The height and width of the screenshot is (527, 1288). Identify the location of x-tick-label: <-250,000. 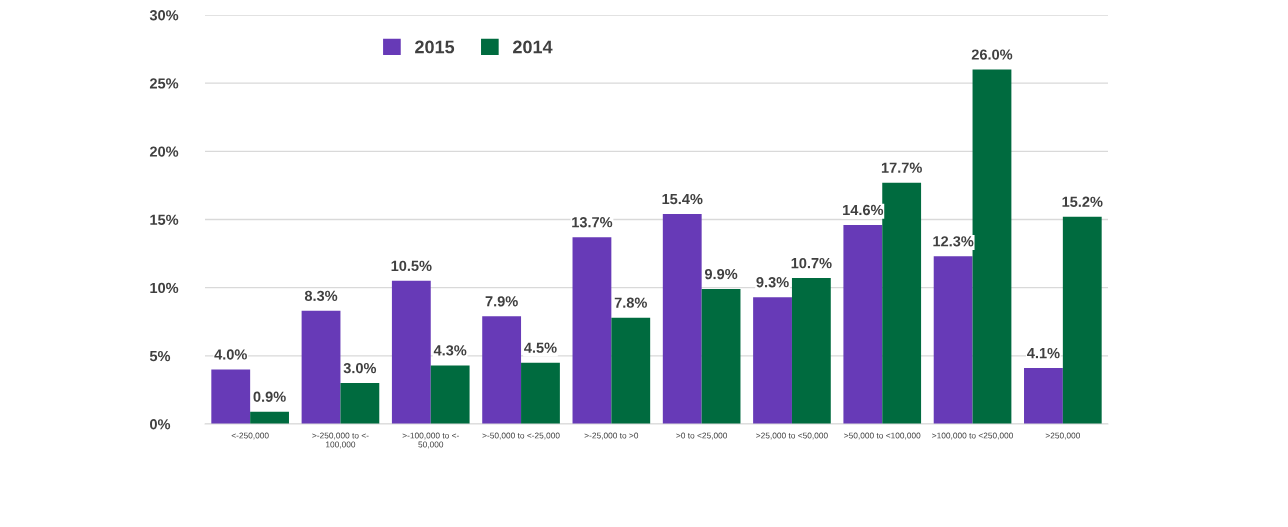
(250, 436).